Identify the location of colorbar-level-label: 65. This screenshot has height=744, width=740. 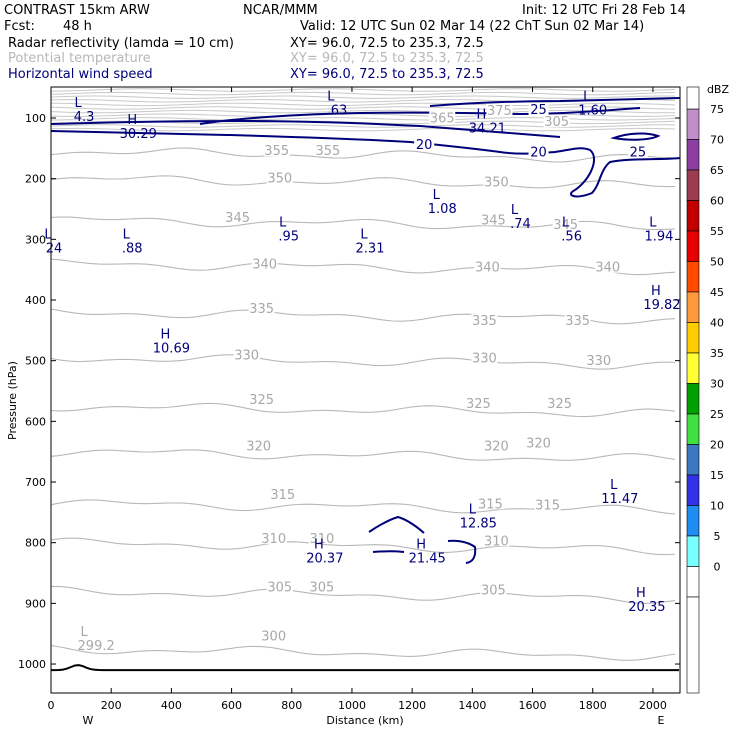
(717, 170).